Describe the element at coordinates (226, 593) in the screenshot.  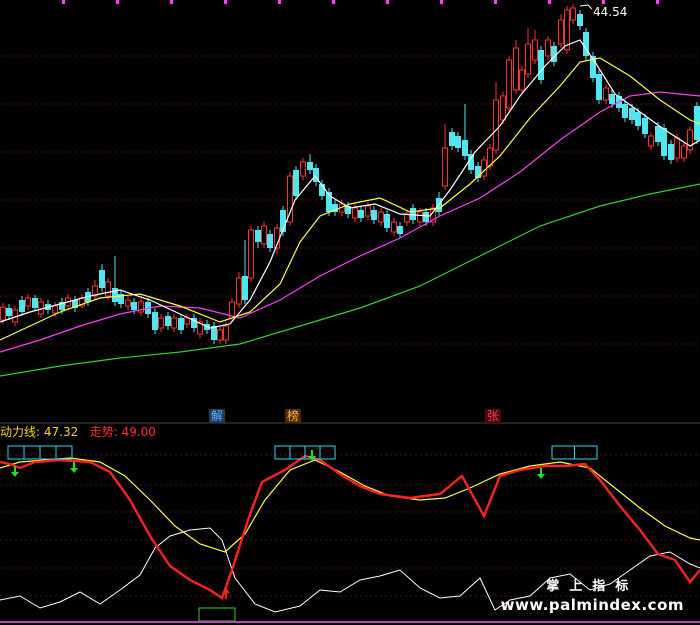
I see `buy-arrow` at that location.